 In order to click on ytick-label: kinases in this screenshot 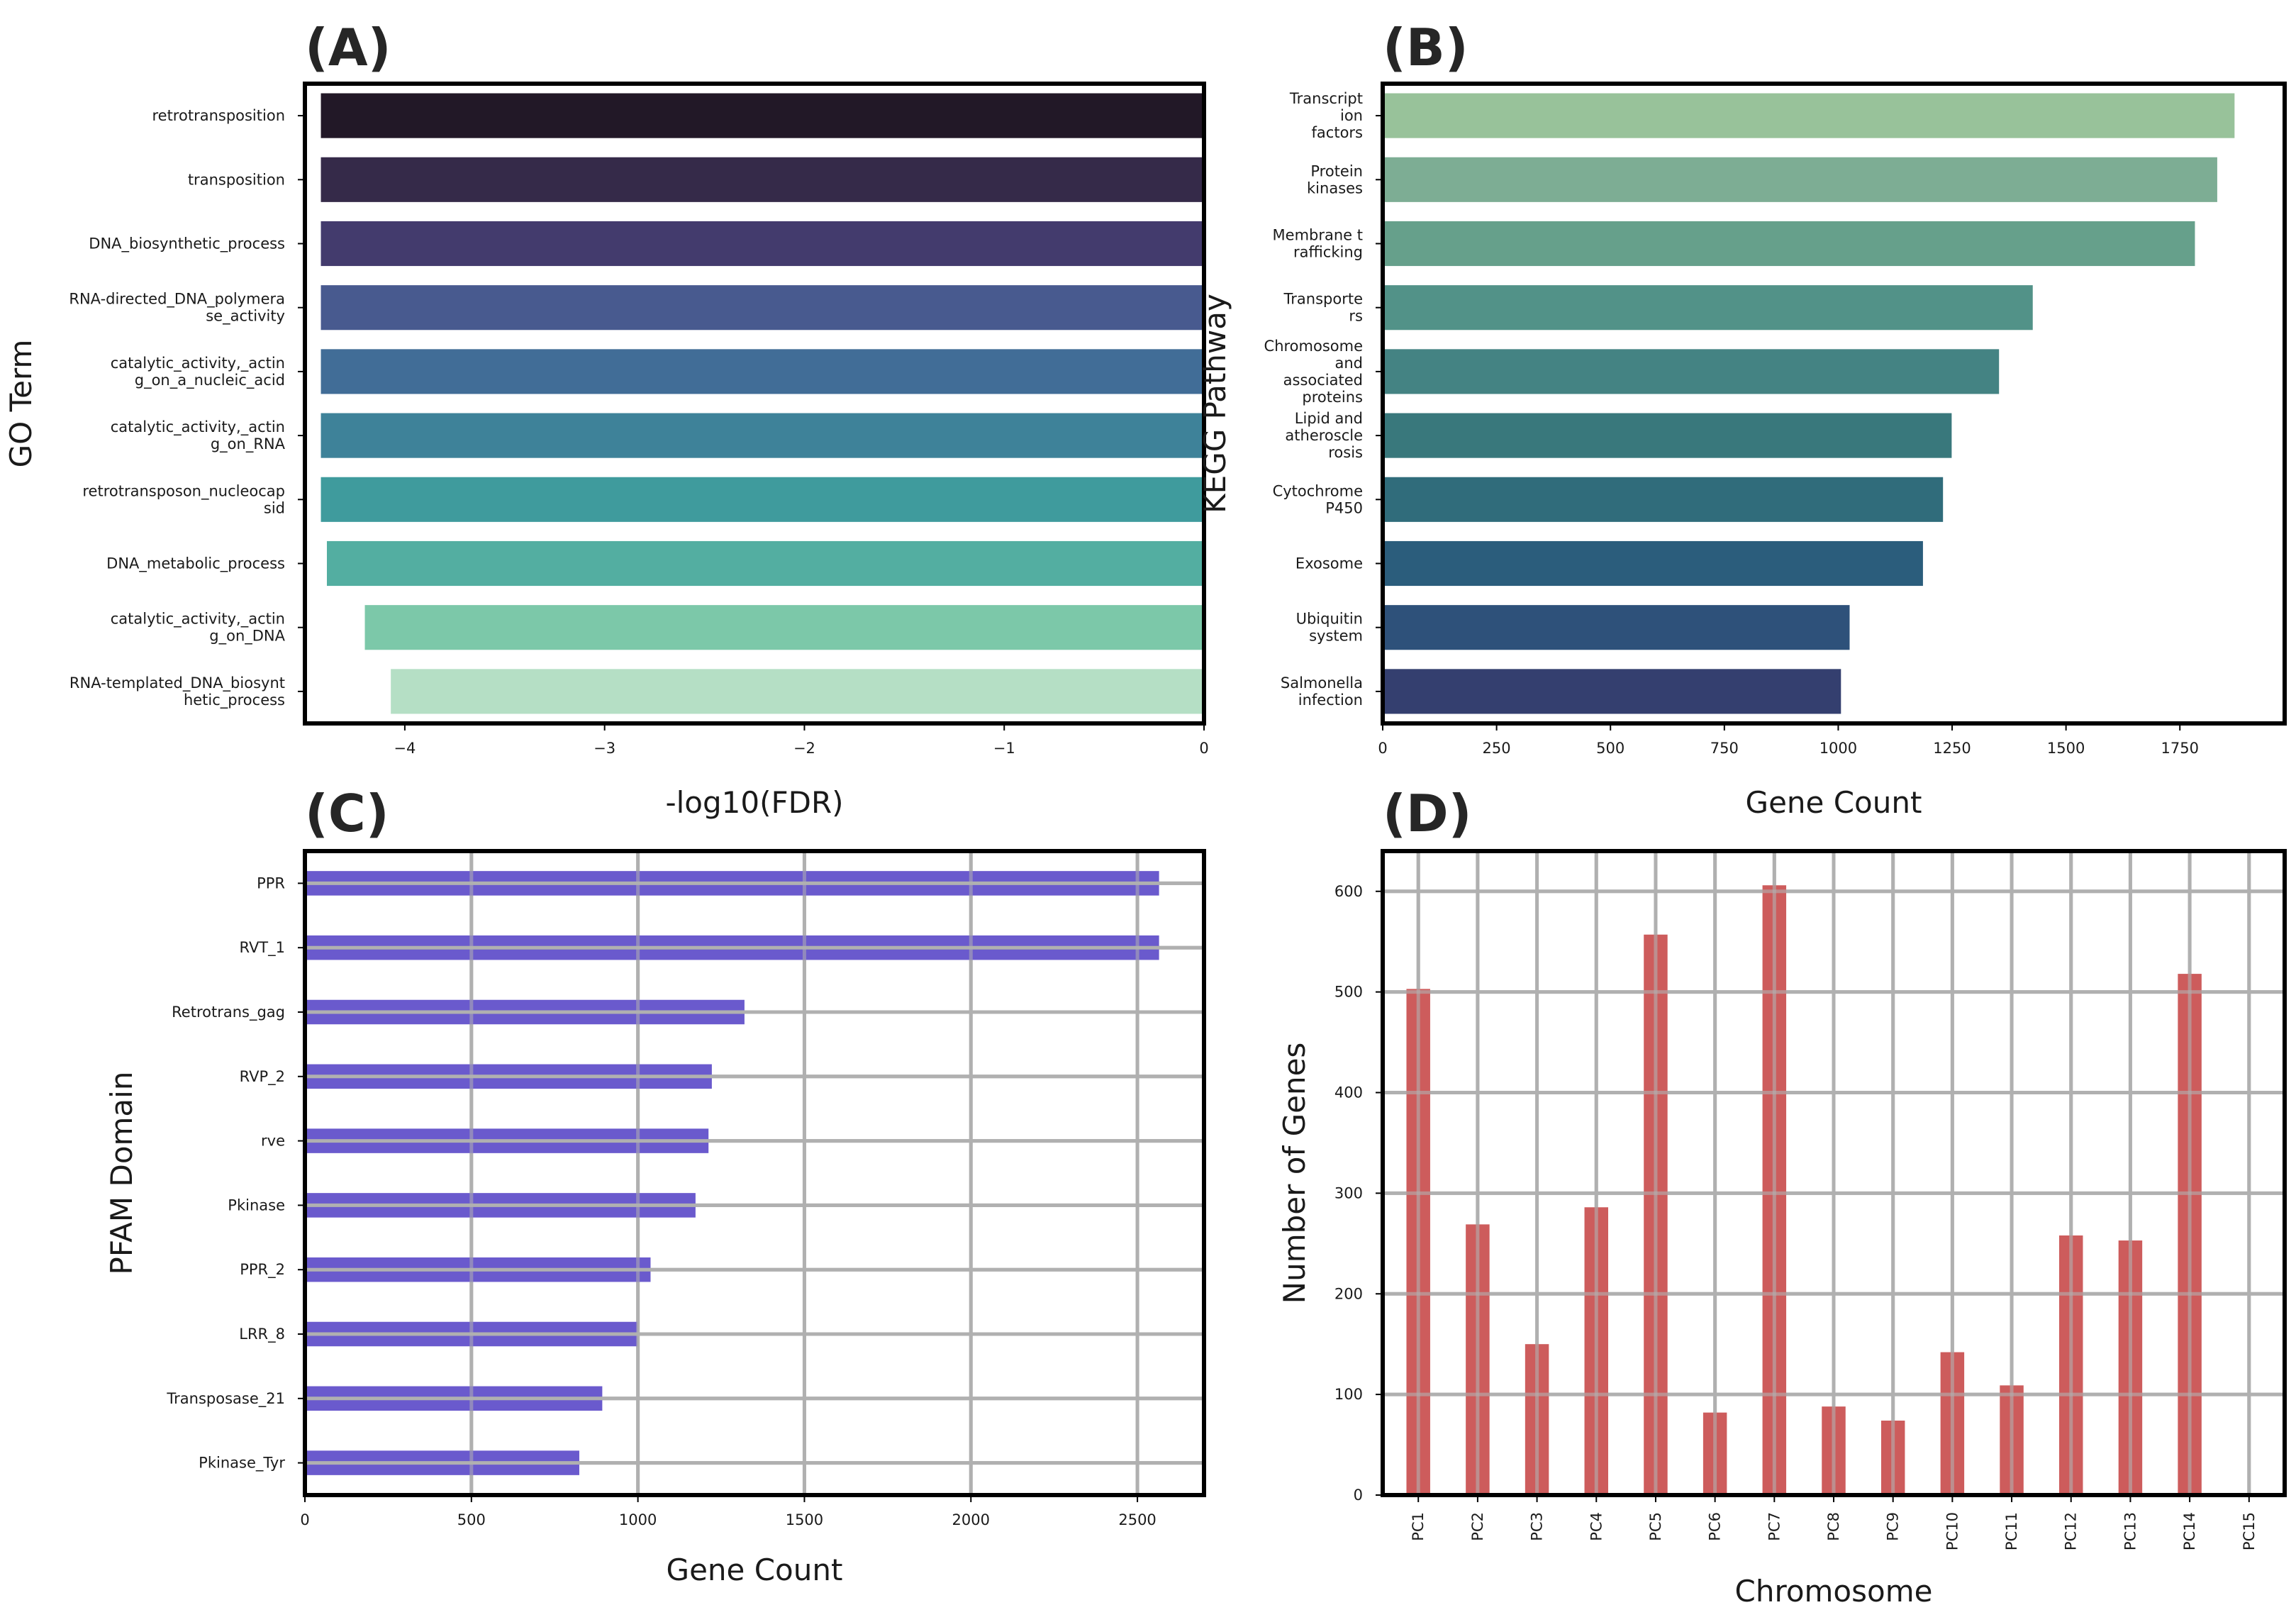, I will do `click(1335, 187)`.